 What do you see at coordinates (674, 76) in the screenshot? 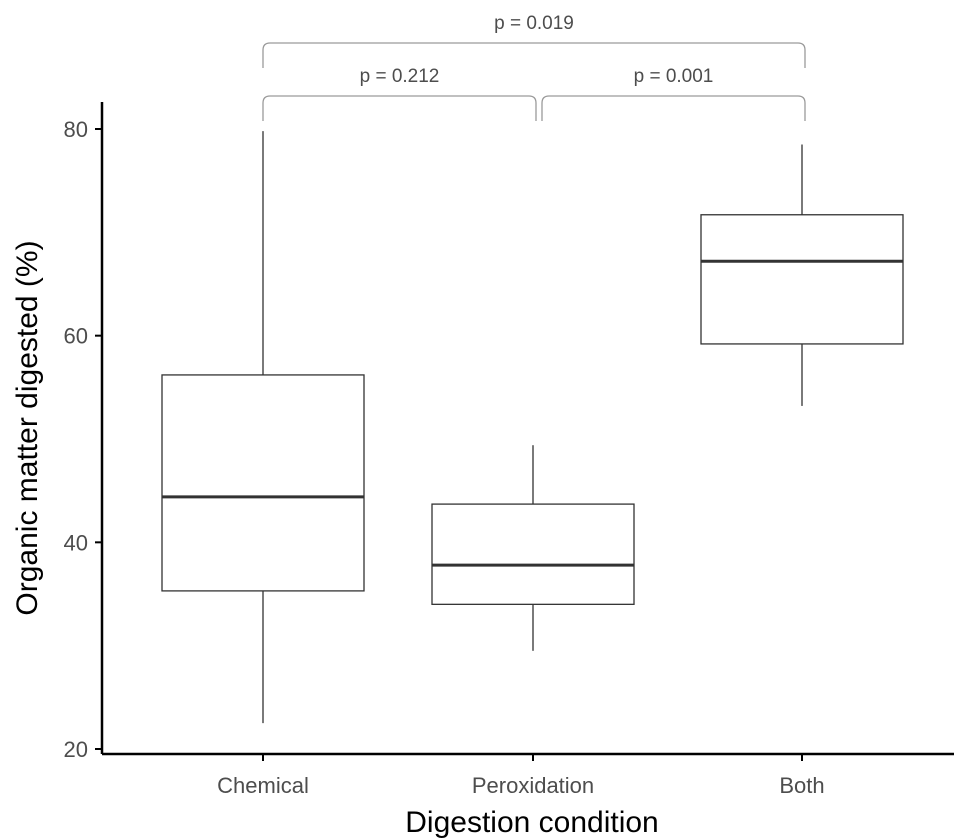
I see `p-value-label: p = 0.001` at bounding box center [674, 76].